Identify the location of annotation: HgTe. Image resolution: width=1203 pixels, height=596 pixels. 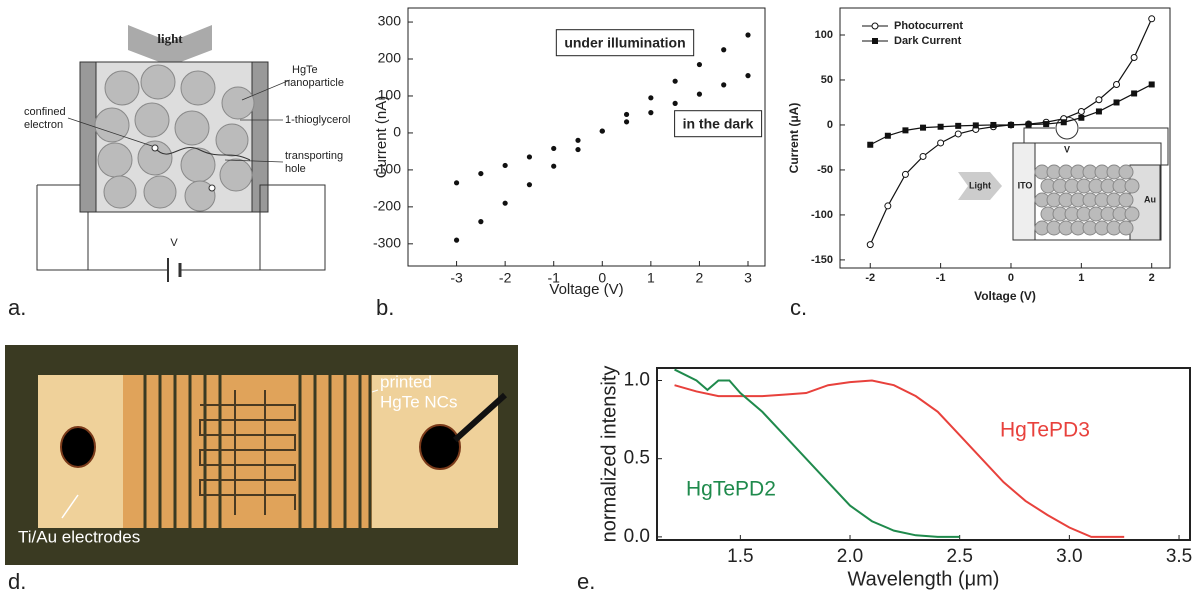
(305, 70).